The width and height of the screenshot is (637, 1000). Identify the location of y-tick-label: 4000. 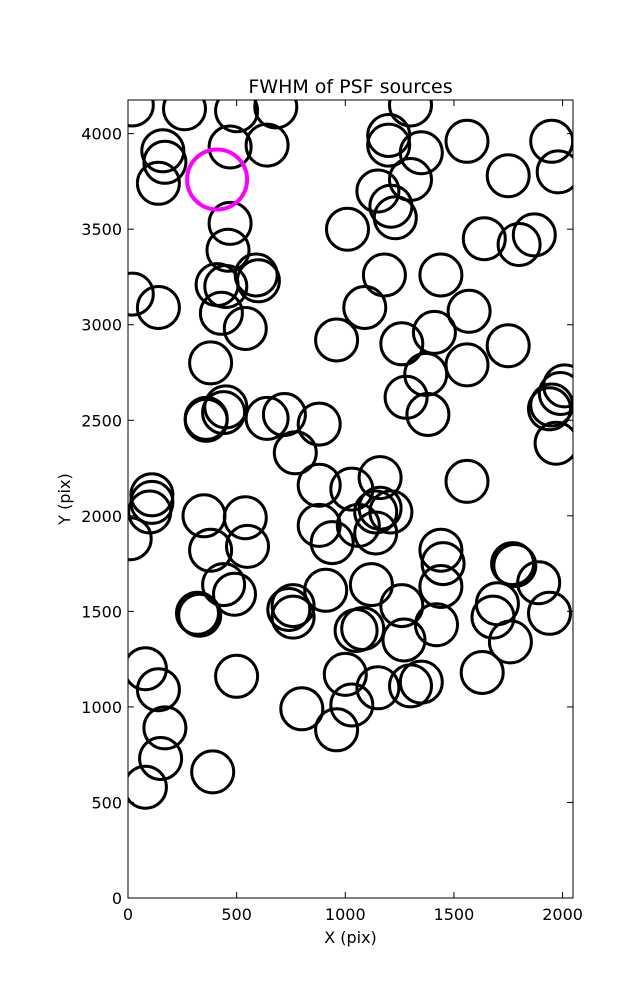
(101, 134).